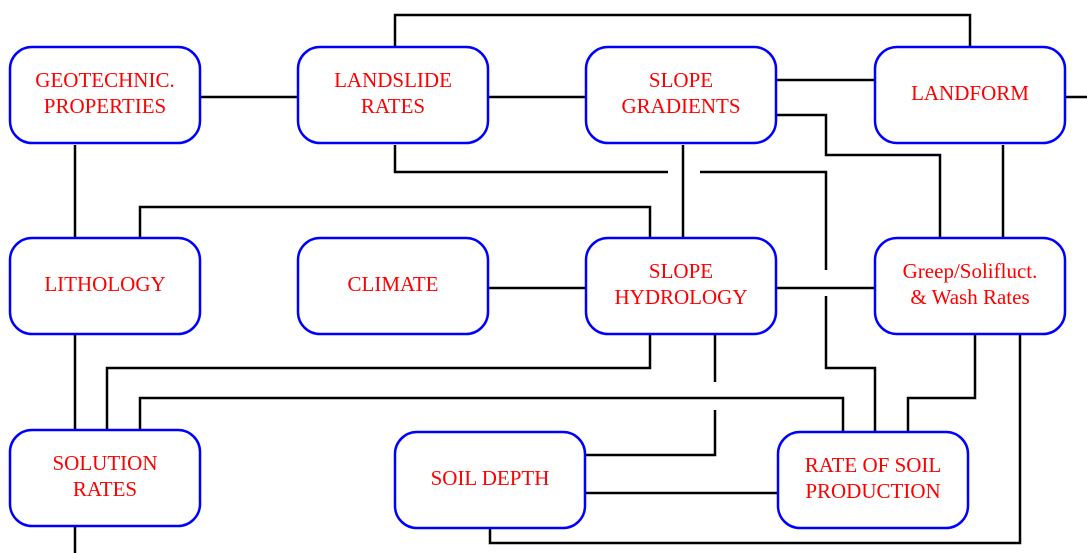 This screenshot has width=1087, height=553. What do you see at coordinates (681, 106) in the screenshot?
I see `node-label: GRADIENTS` at bounding box center [681, 106].